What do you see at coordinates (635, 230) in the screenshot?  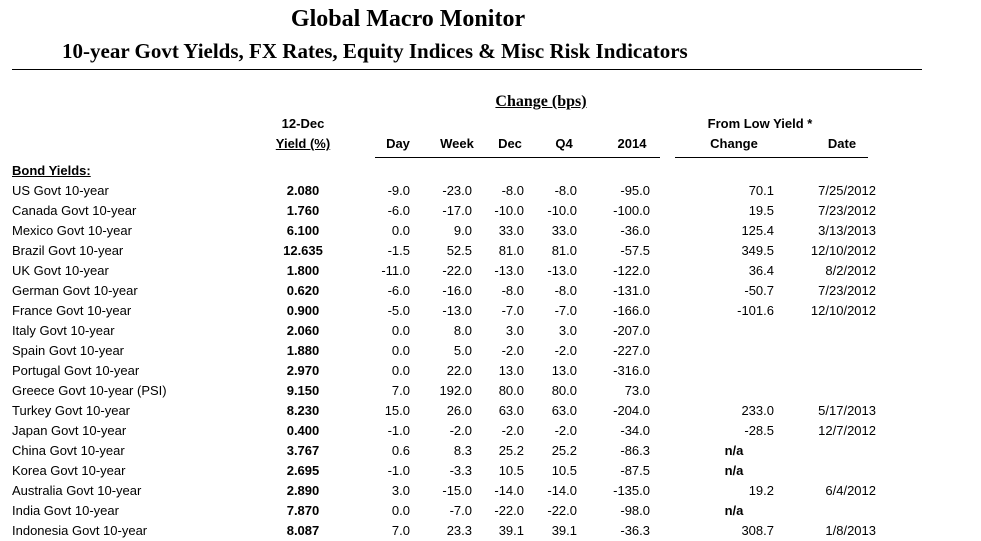 I see `change-cell: -36.0` at bounding box center [635, 230].